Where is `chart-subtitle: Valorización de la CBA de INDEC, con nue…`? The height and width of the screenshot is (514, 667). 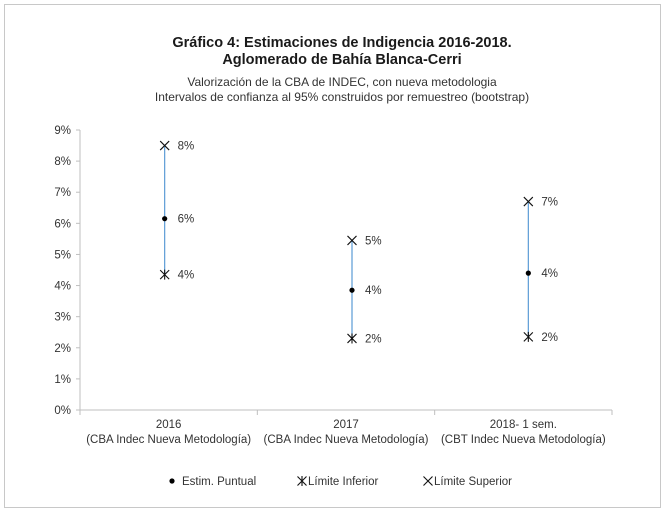 chart-subtitle: Valorización de la CBA de INDEC, con nue… is located at coordinates (342, 82).